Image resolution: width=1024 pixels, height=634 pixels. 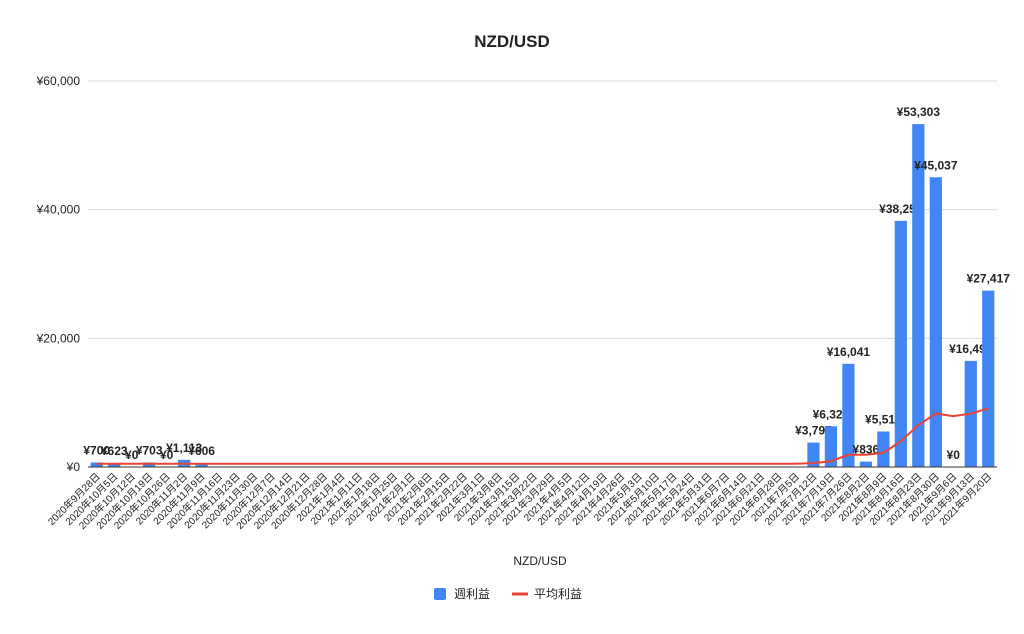 What do you see at coordinates (936, 165) in the screenshot?
I see `data-label: ¥45,037` at bounding box center [936, 165].